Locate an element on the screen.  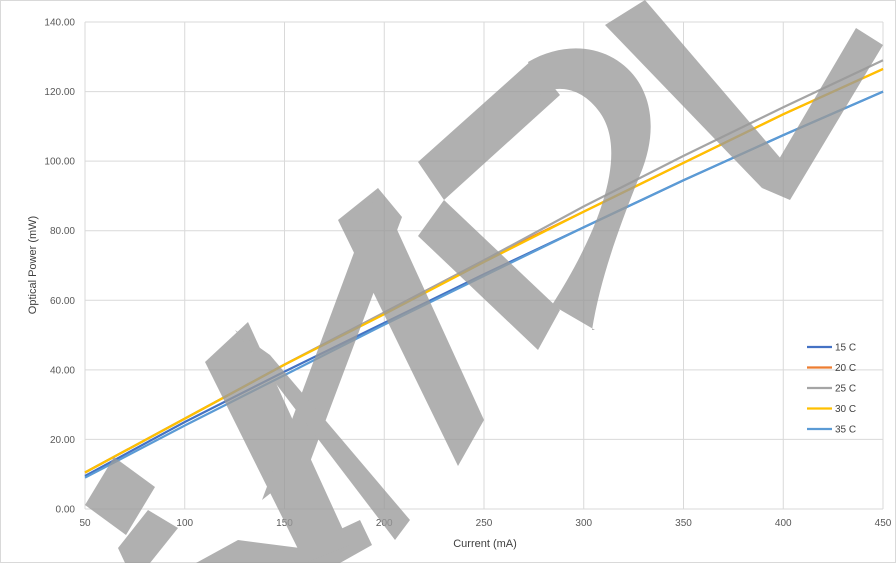
x-tick-label: 350 is located at coordinates (683, 523).